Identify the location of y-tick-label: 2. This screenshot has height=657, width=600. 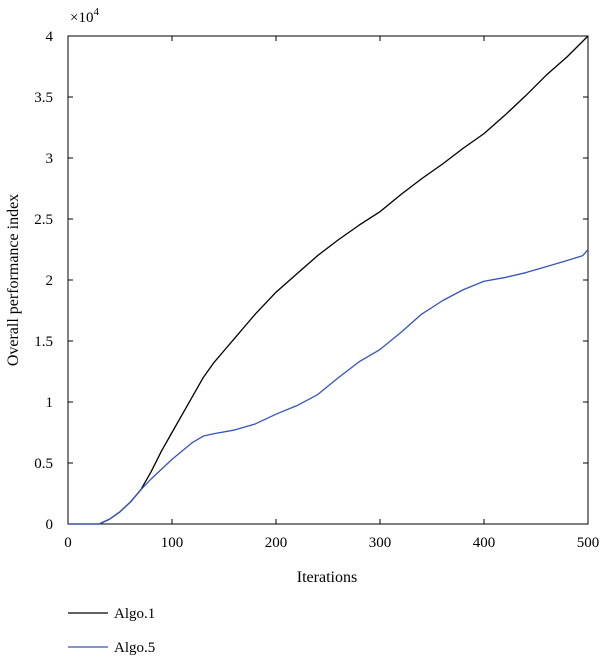
(50, 281).